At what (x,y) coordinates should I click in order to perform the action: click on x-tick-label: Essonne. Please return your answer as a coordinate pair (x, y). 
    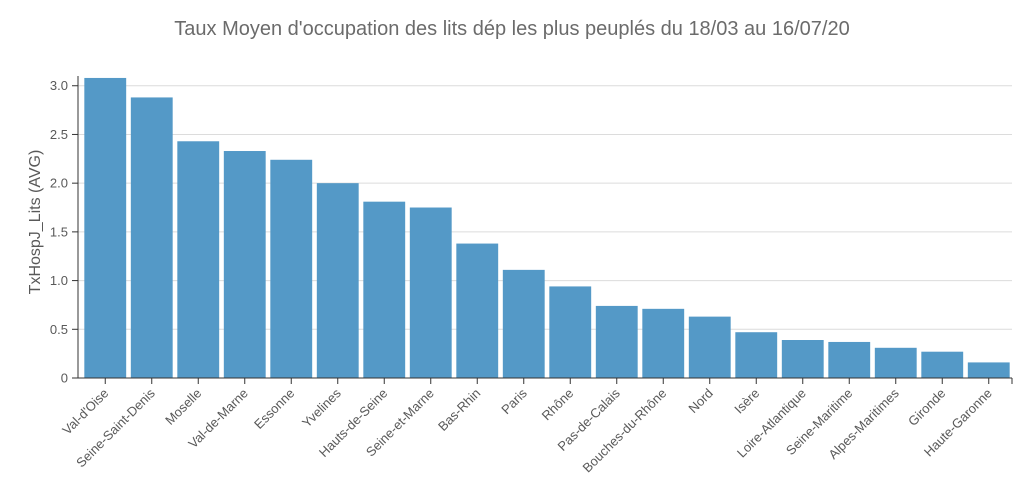
    Looking at the image, I should click on (274, 409).